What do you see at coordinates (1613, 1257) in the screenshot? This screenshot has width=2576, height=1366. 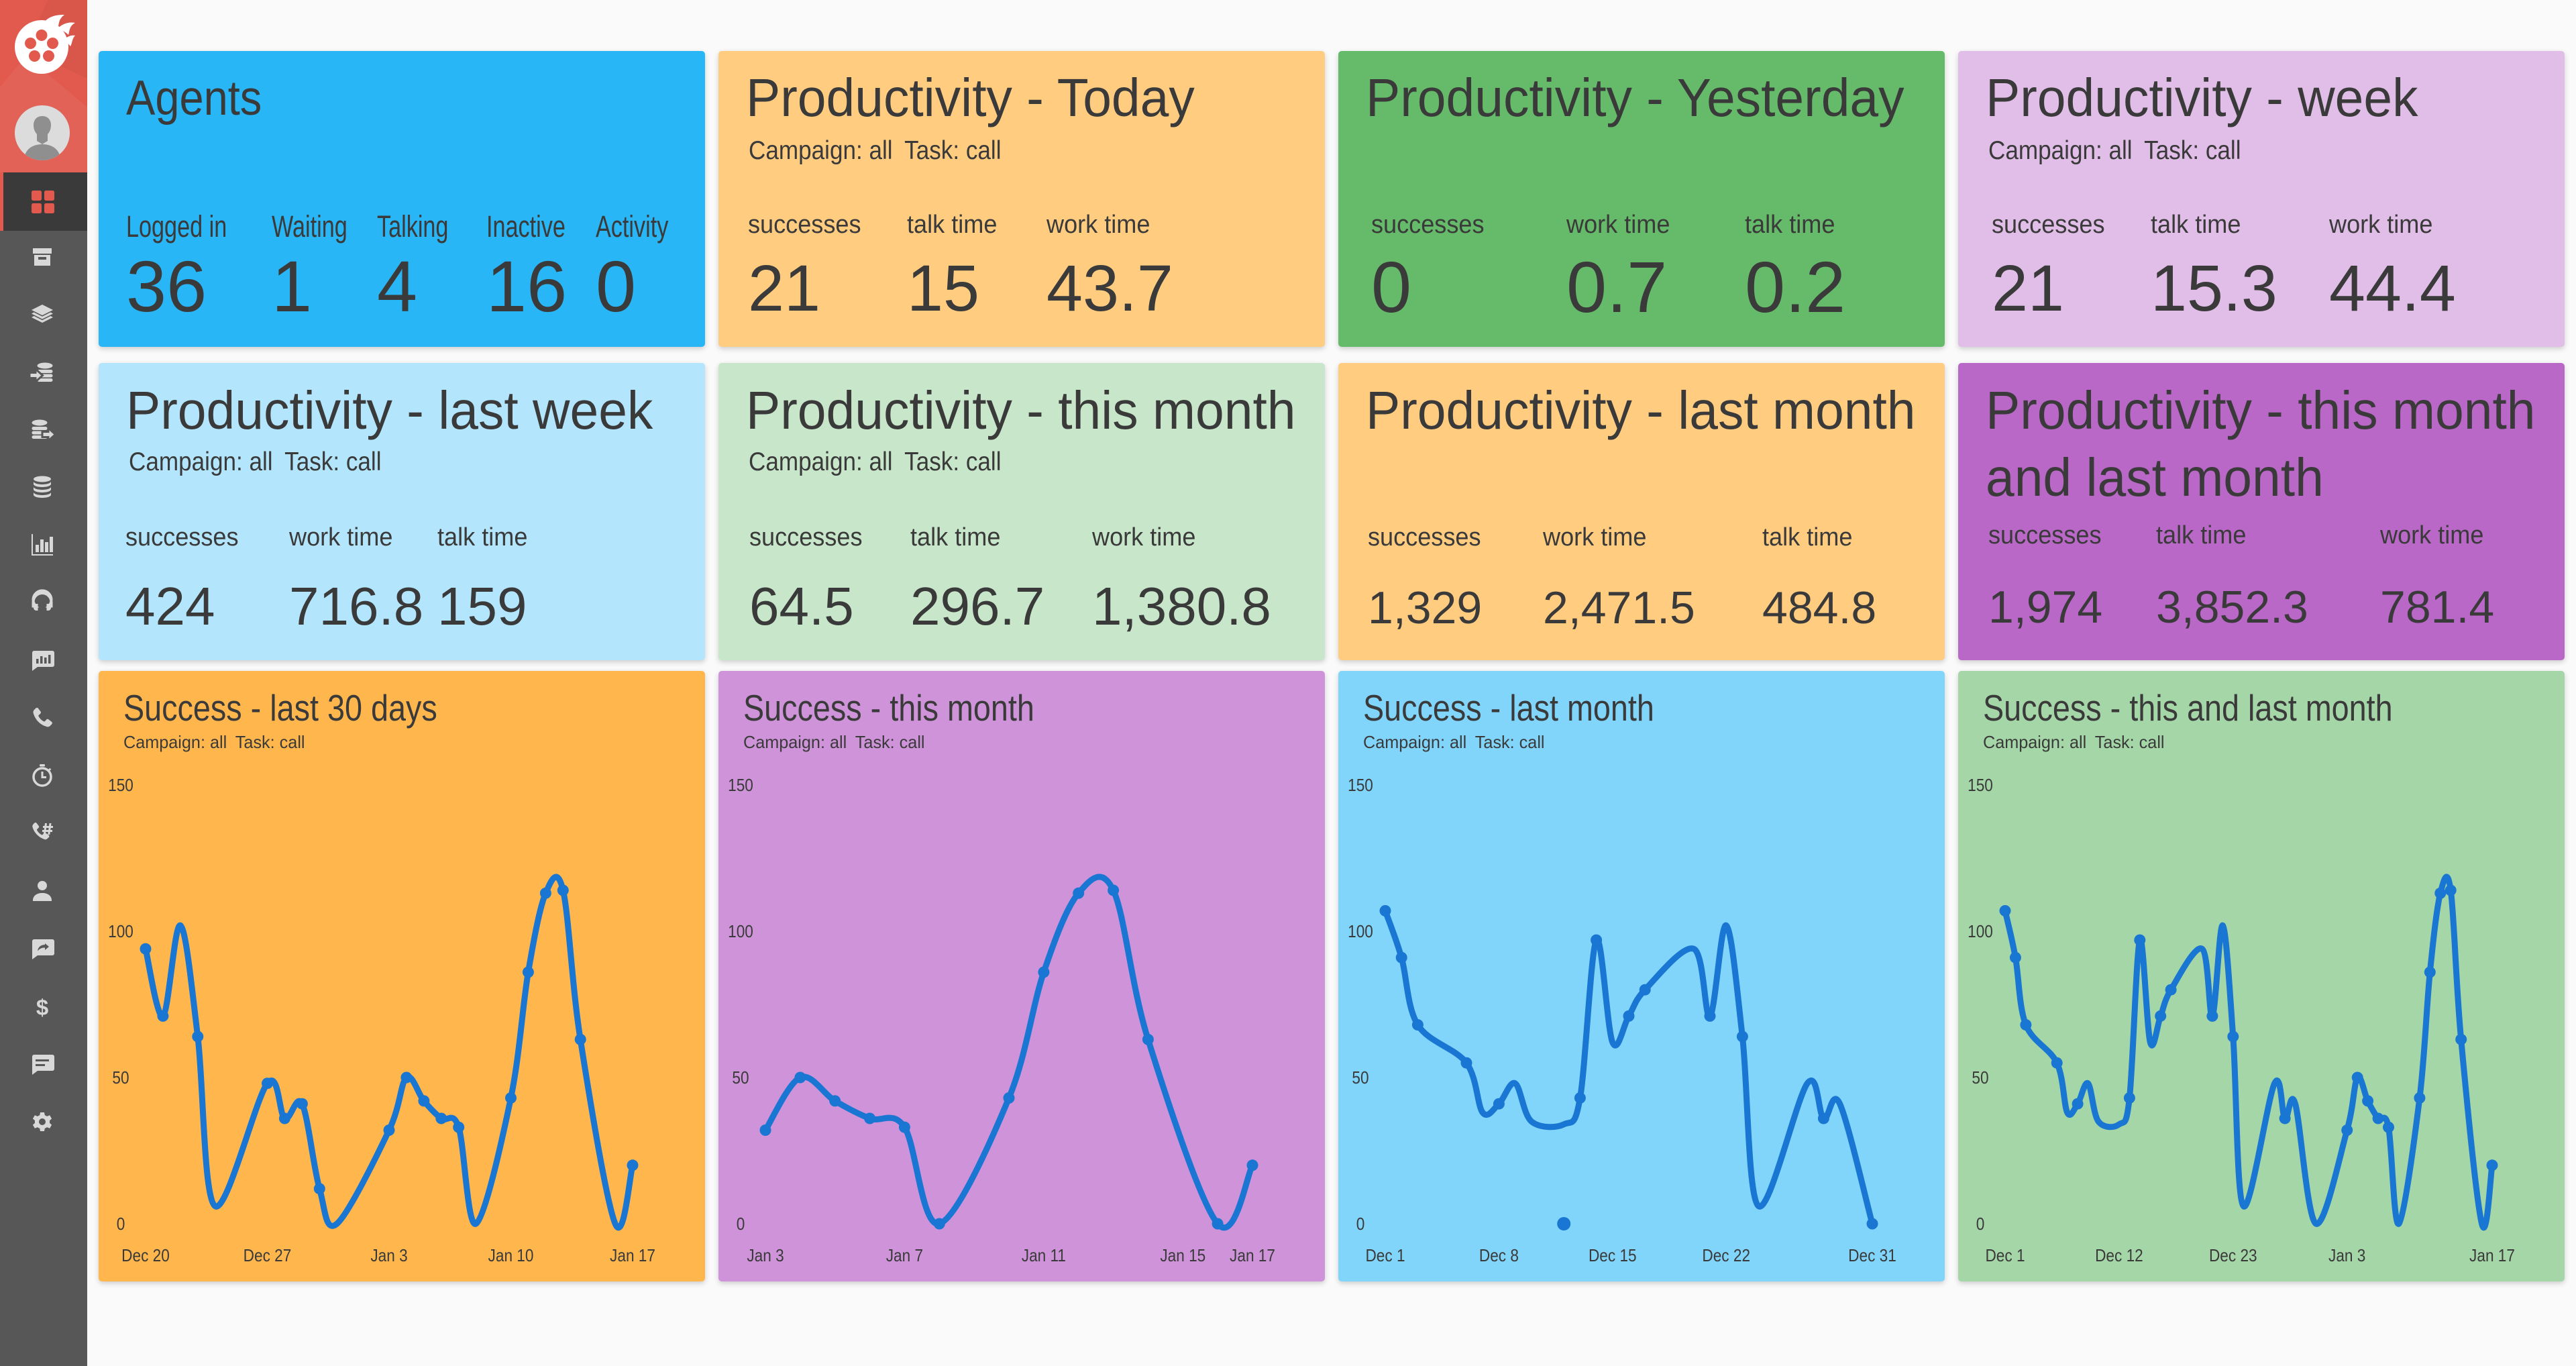 I see `svg-text: Dec 15` at bounding box center [1613, 1257].